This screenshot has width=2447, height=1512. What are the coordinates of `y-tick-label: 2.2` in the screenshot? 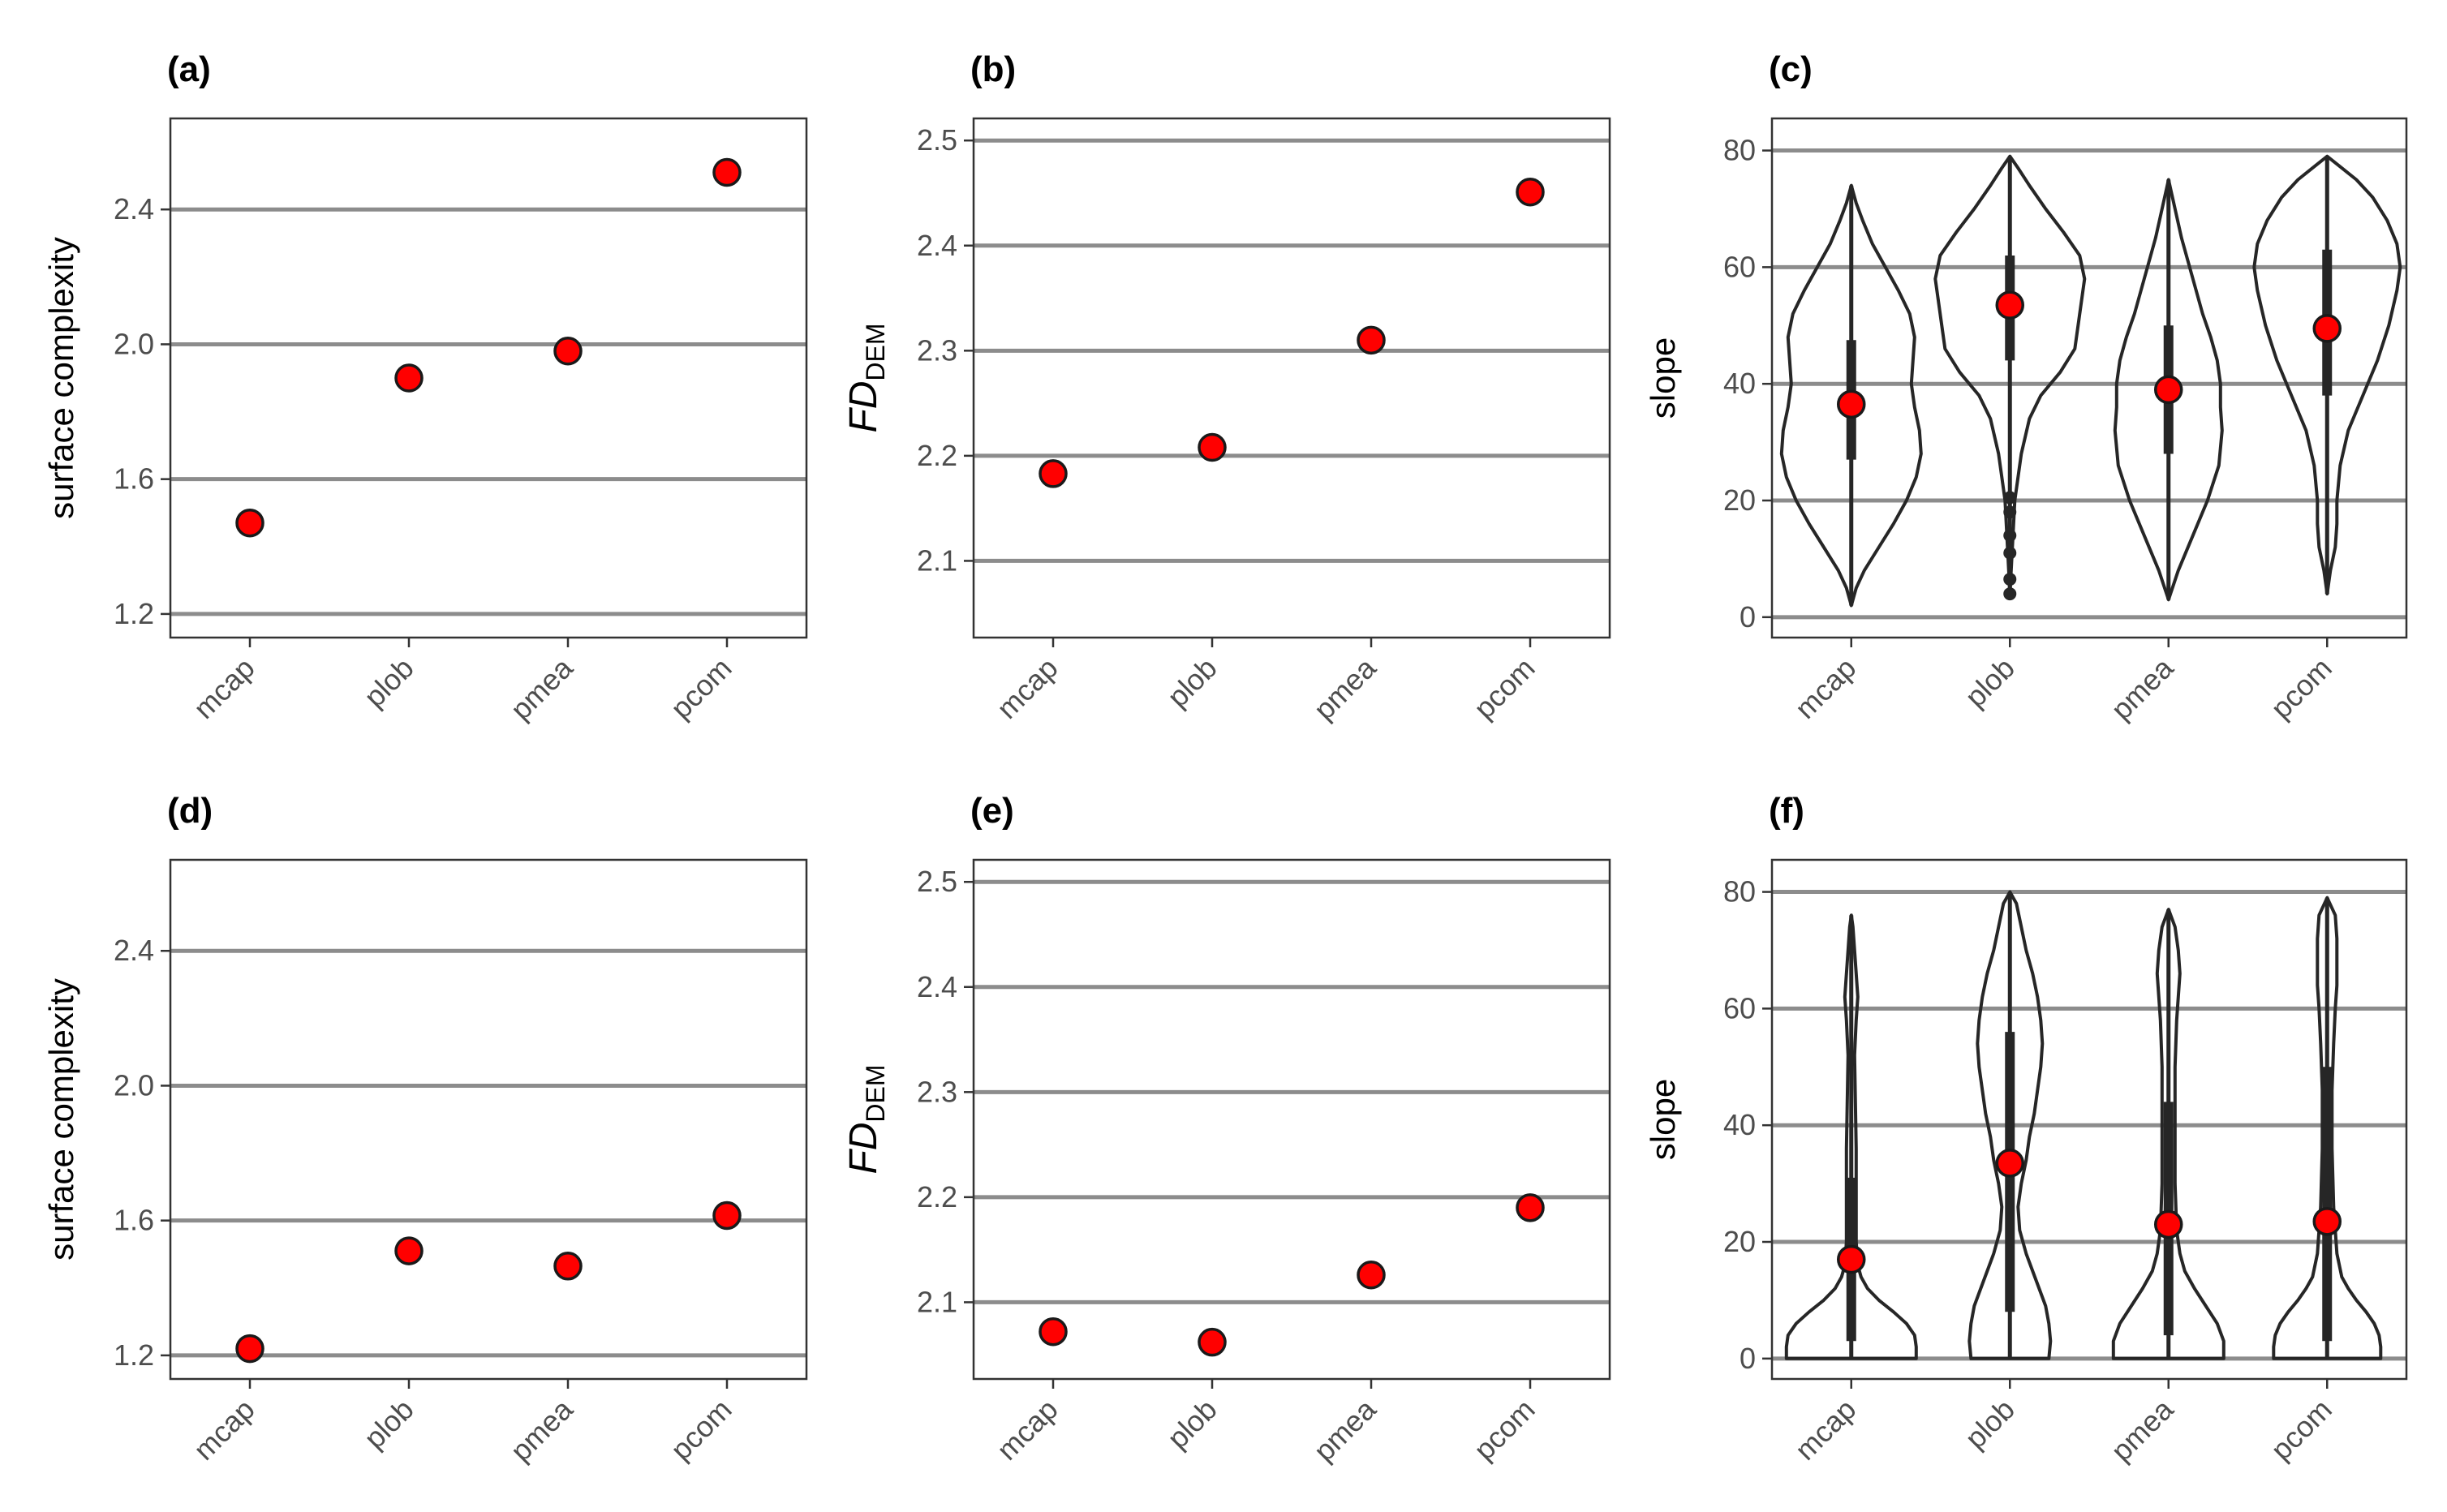 It's located at (937, 455).